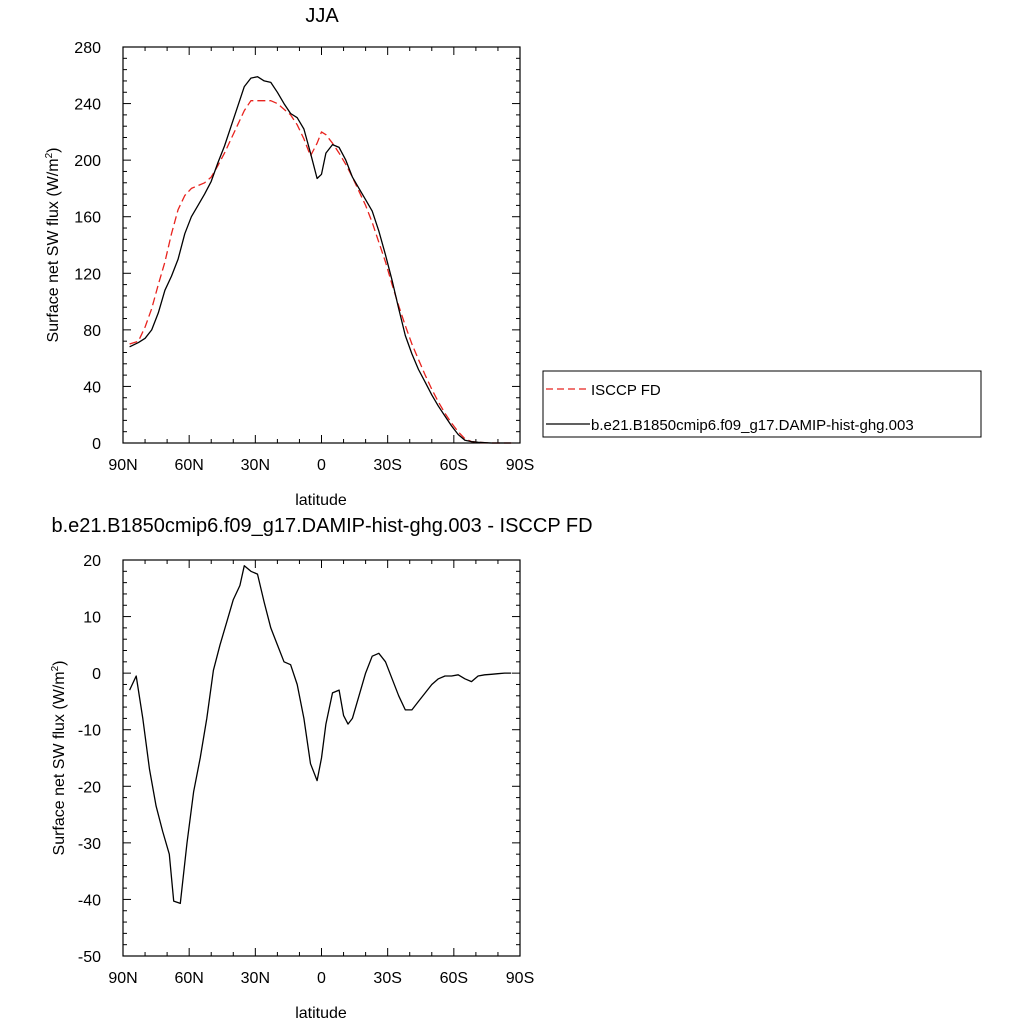 The height and width of the screenshot is (1024, 1024). What do you see at coordinates (89, 844) in the screenshot?
I see `bottom-ytick-label: -30` at bounding box center [89, 844].